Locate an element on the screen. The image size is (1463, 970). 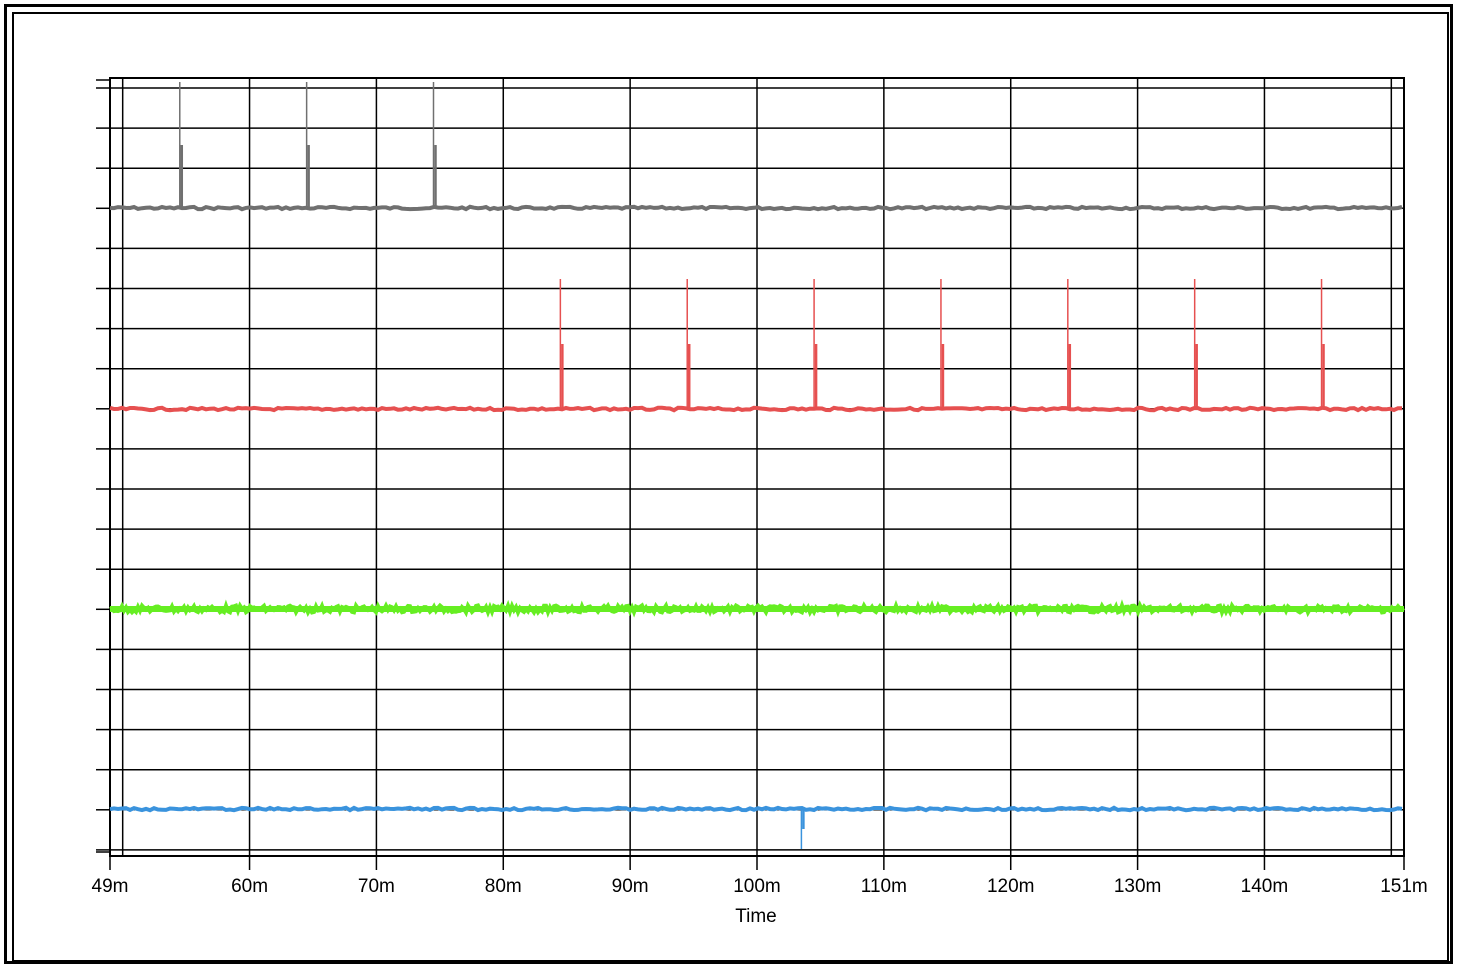
x-tick-label: 120m is located at coordinates (1011, 886).